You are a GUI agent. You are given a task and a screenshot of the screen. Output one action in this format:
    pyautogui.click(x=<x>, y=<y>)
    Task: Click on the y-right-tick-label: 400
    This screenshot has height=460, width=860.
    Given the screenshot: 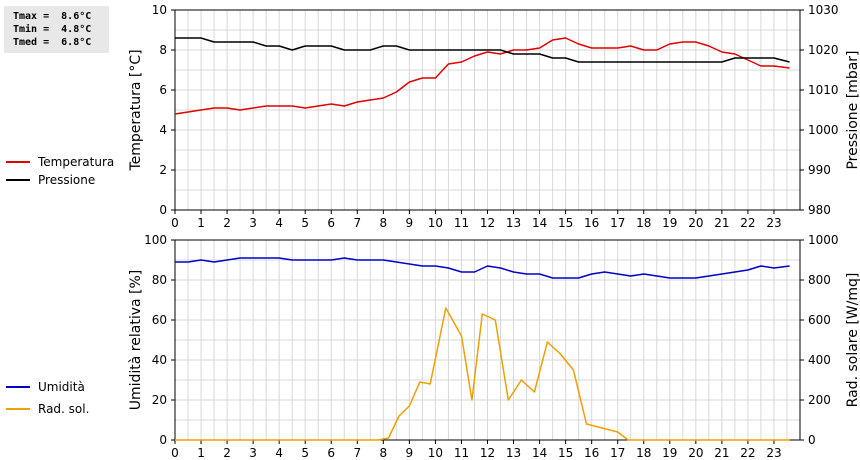 What is the action you would take?
    pyautogui.click(x=819, y=360)
    